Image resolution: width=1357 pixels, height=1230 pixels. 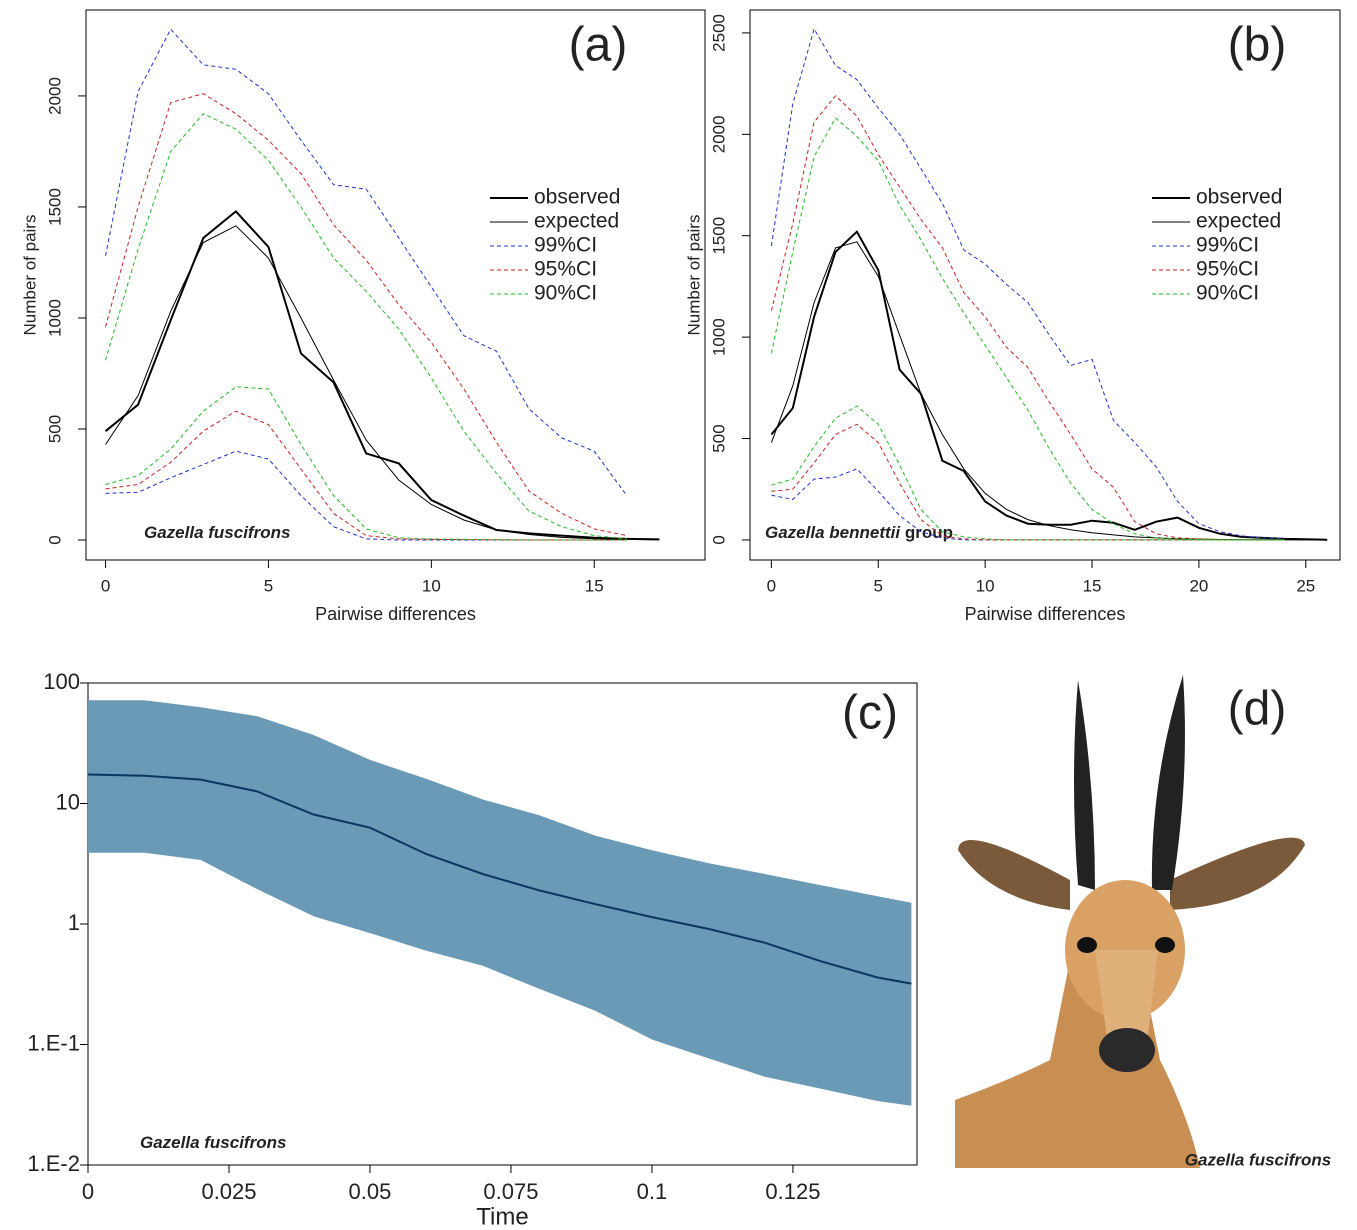 What do you see at coordinates (598, 45) in the screenshot?
I see `panel-label: (a)` at bounding box center [598, 45].